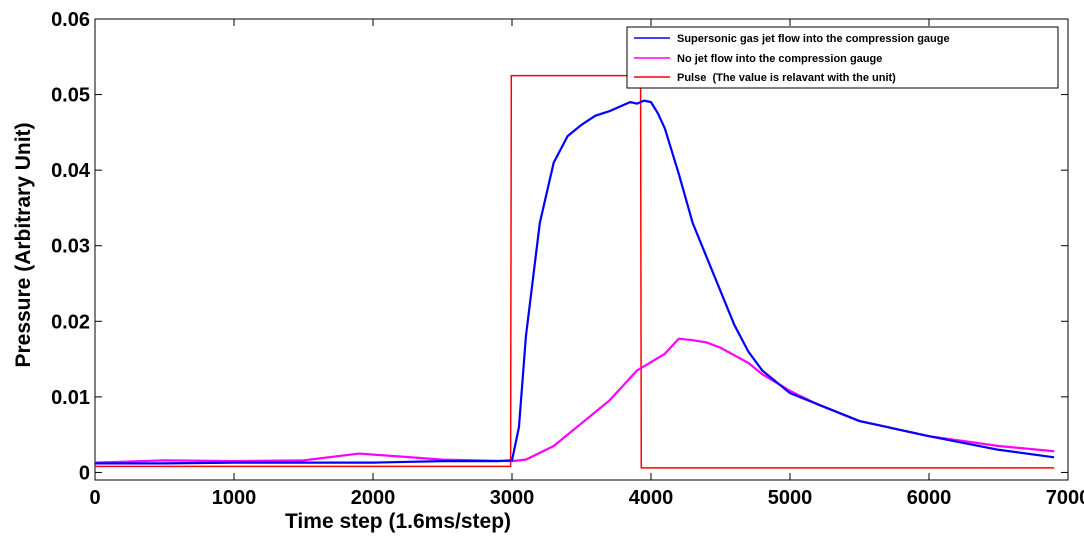 The width and height of the screenshot is (1084, 540). Describe the element at coordinates (651, 498) in the screenshot. I see `x-tick-label: 4000` at that location.